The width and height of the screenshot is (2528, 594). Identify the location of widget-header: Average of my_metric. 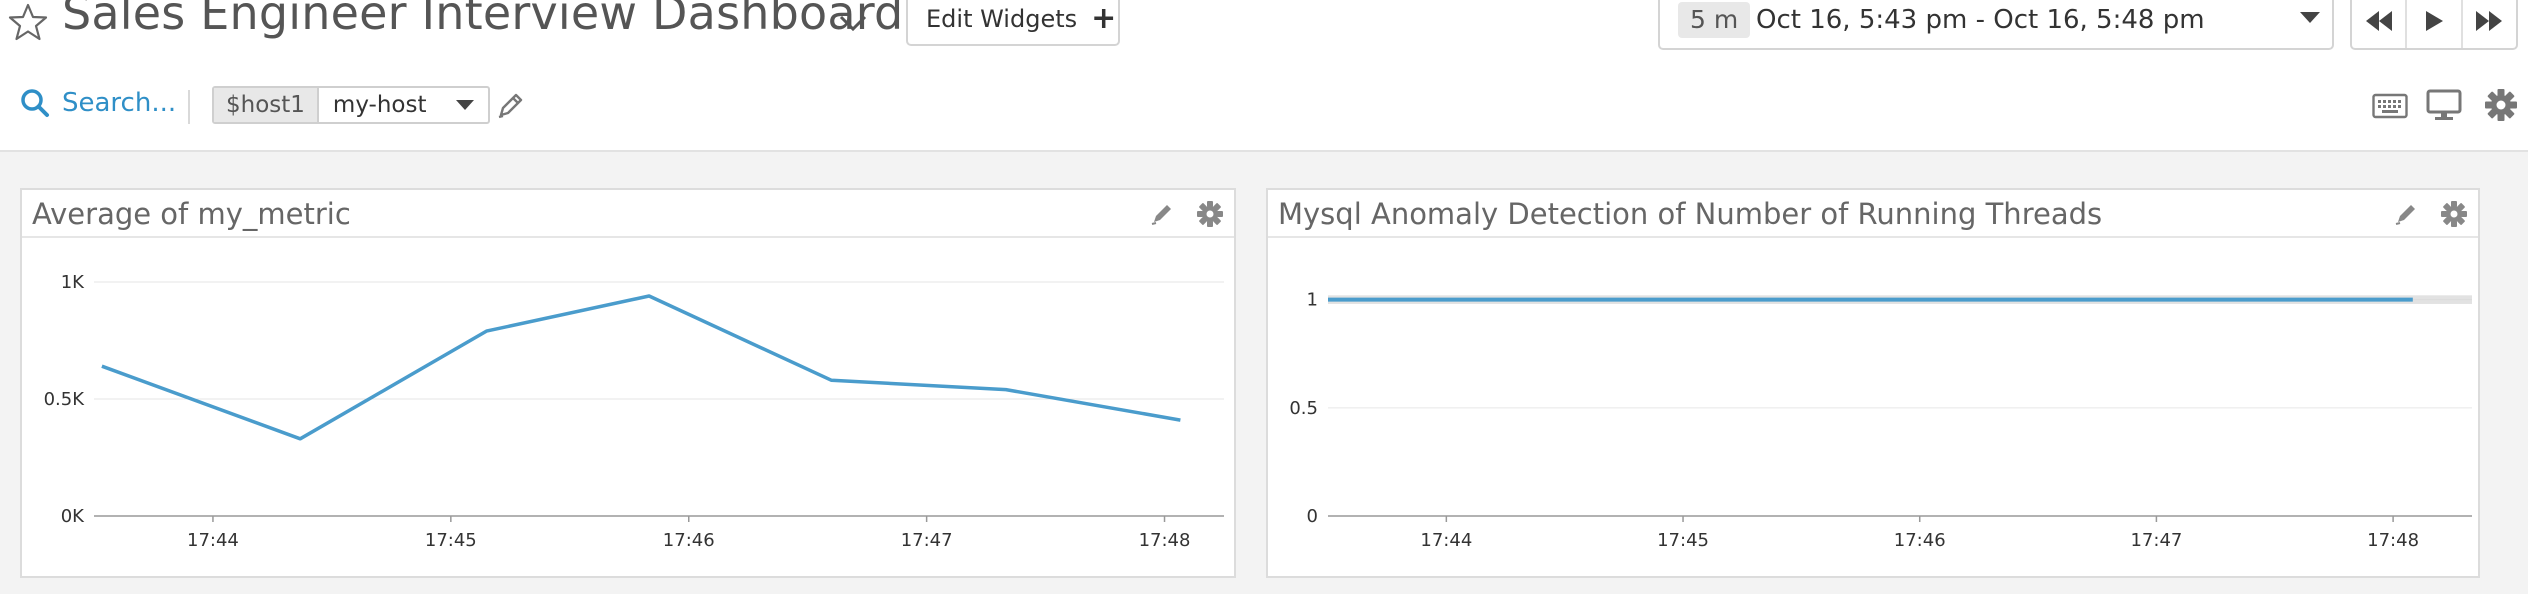
(628, 214).